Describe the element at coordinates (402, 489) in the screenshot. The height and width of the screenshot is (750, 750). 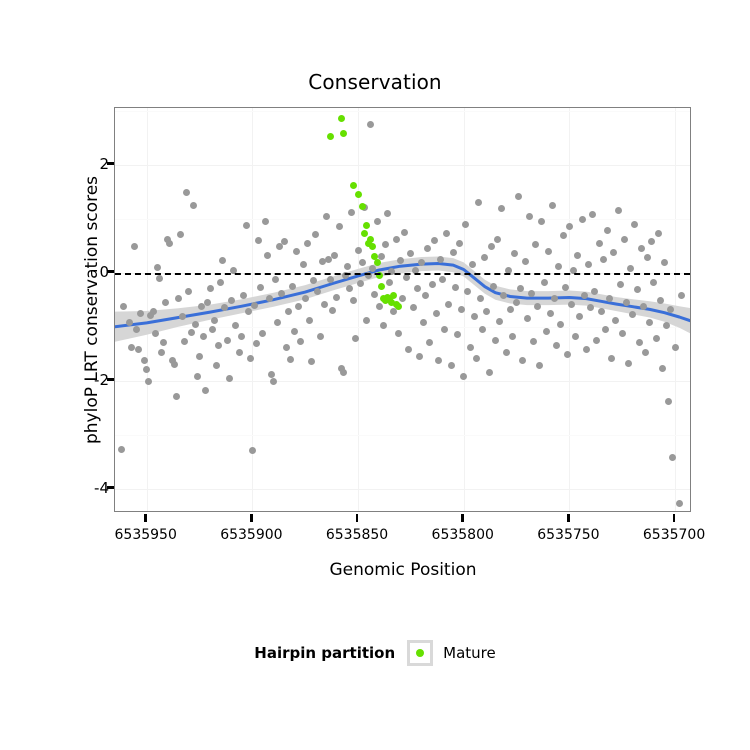
I see `gridline-horizontal` at that location.